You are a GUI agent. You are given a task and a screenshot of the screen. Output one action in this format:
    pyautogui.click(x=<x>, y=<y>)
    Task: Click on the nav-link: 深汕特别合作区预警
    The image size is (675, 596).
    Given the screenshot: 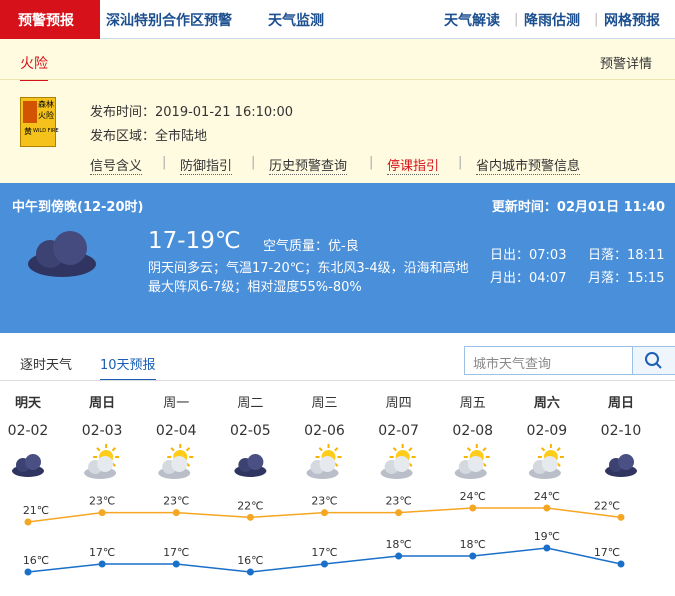 What is the action you would take?
    pyautogui.click(x=169, y=21)
    